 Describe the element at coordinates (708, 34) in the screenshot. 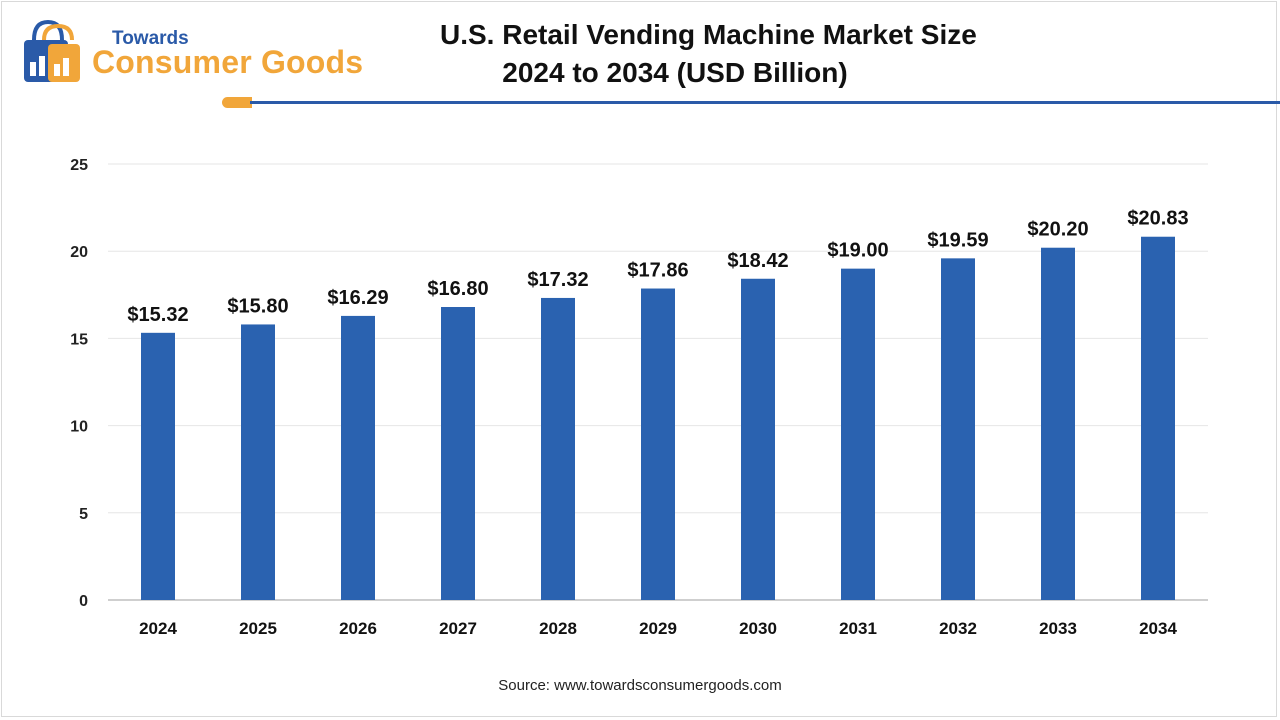

I see `chart-title-line-1: U.S. Retail Vending Machine Market Size` at that location.